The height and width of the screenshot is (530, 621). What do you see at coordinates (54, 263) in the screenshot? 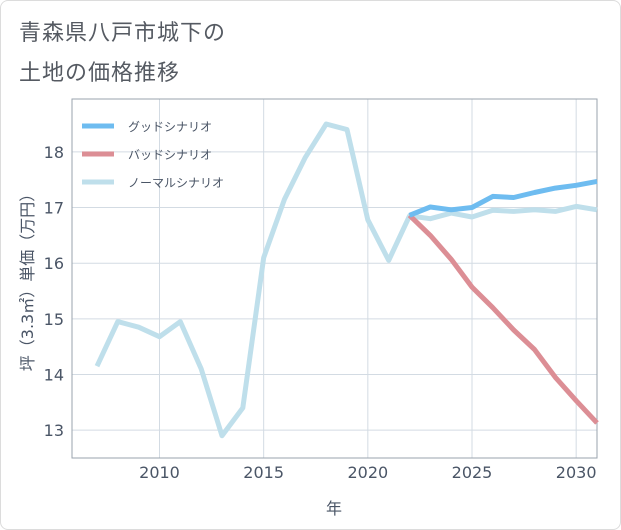
I see `y-tick-label: 16` at bounding box center [54, 263].